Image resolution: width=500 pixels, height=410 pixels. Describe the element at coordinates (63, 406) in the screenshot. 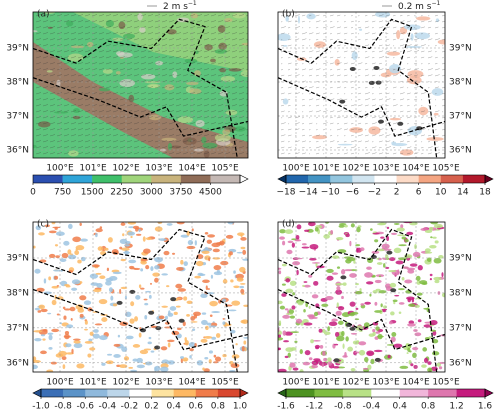

I see `colorbar-tick-label: -0.8` at that location.